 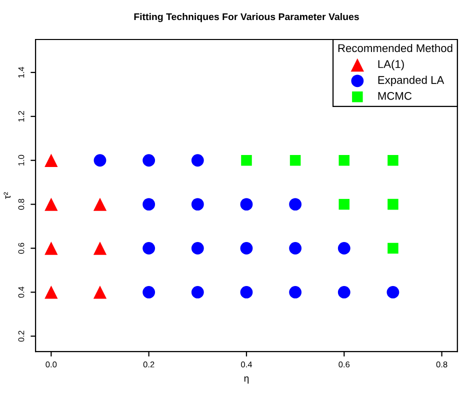 What do you see at coordinates (395, 48) in the screenshot?
I see `legend-title: Recommended Method` at bounding box center [395, 48].